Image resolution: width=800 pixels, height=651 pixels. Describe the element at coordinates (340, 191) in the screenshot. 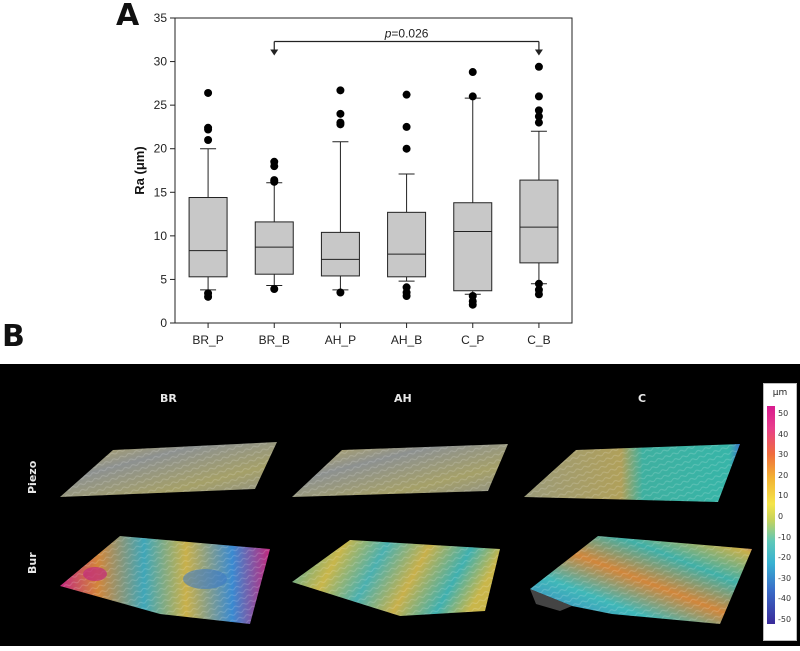

I see `box-ah-p` at that location.